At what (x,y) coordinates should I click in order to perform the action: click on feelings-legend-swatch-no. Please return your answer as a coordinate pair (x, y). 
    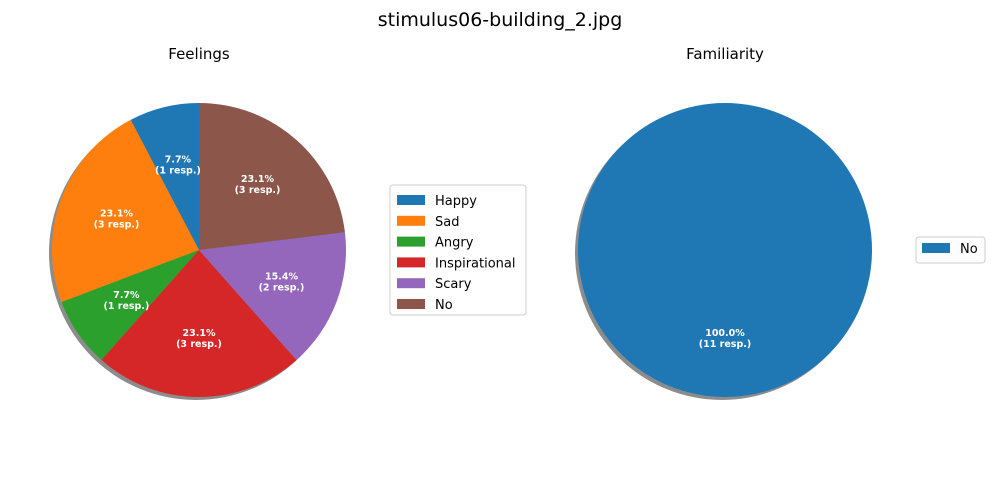
    Looking at the image, I should click on (411, 304).